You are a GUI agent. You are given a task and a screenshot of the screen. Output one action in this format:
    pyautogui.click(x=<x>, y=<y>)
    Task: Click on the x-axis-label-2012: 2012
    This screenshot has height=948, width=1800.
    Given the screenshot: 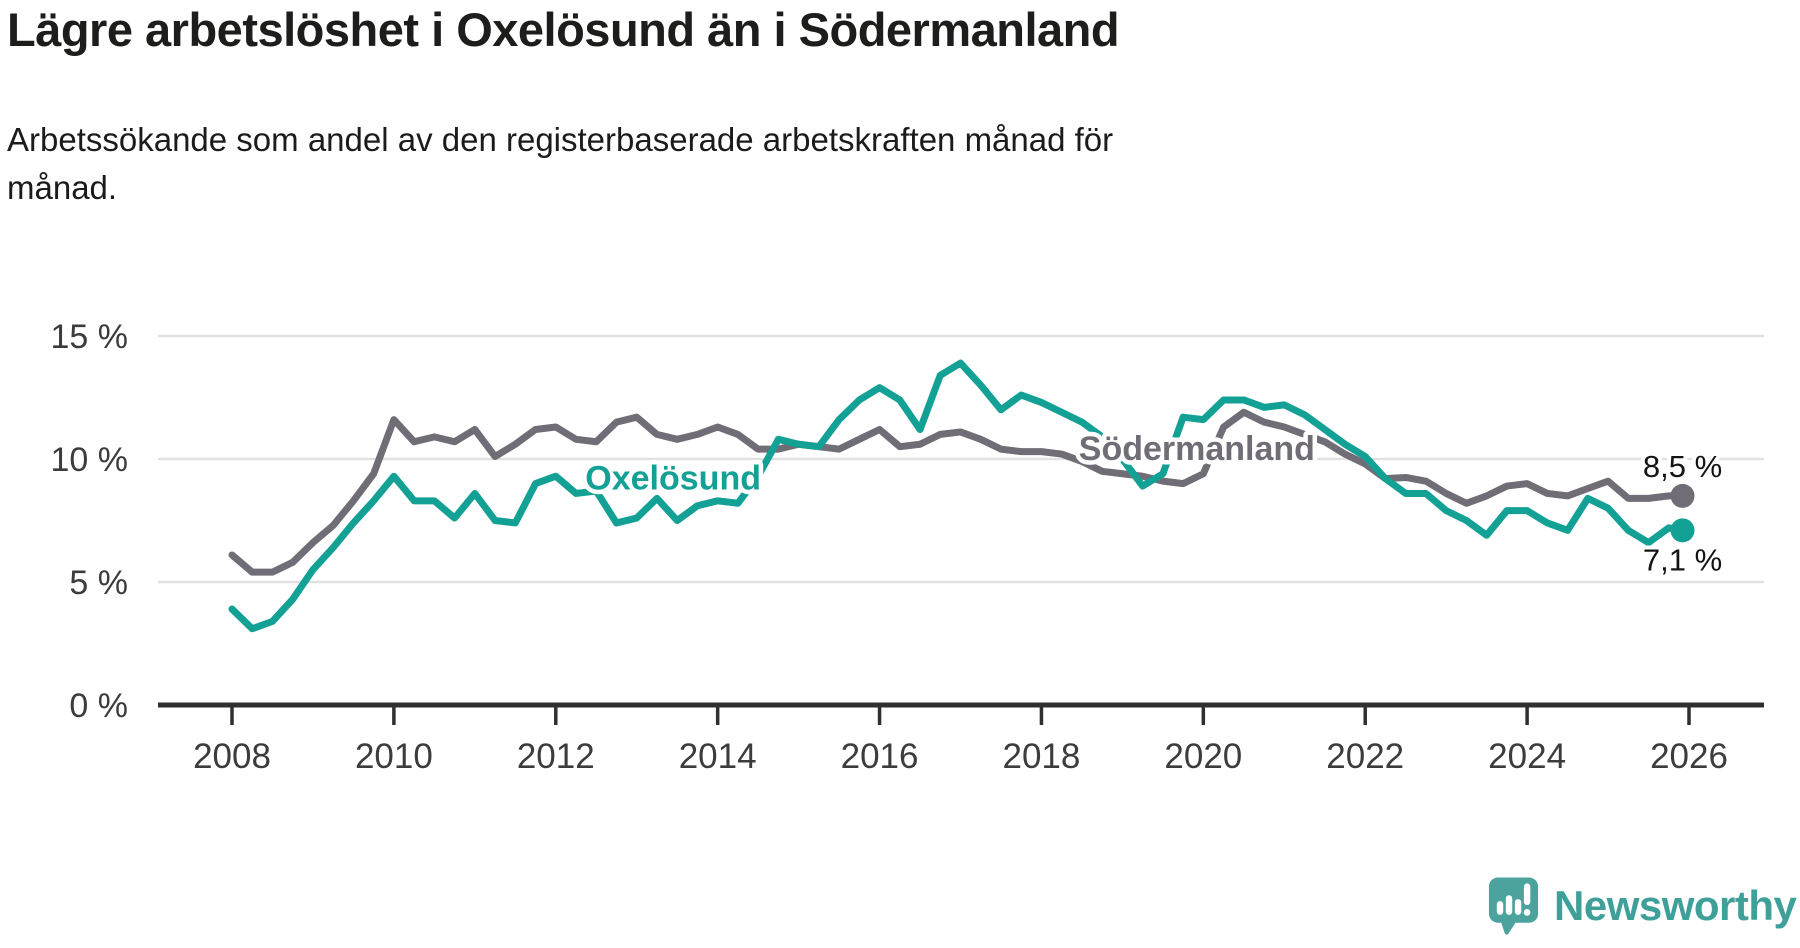 What is the action you would take?
    pyautogui.click(x=556, y=756)
    